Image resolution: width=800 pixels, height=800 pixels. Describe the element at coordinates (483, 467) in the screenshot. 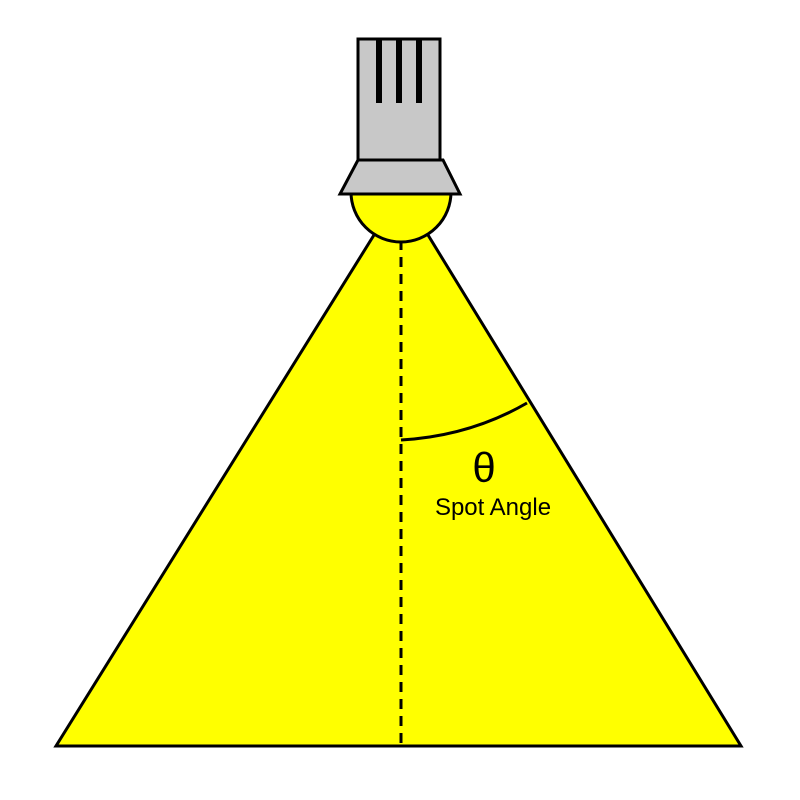

I see `angle-symbol: θ` at that location.